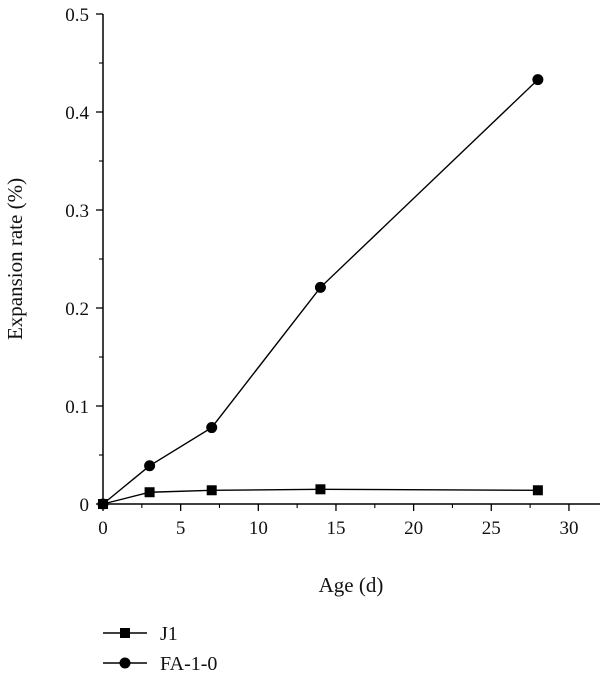 The height and width of the screenshot is (681, 600). Describe the element at coordinates (320, 496) in the screenshot. I see `series-j1` at that location.